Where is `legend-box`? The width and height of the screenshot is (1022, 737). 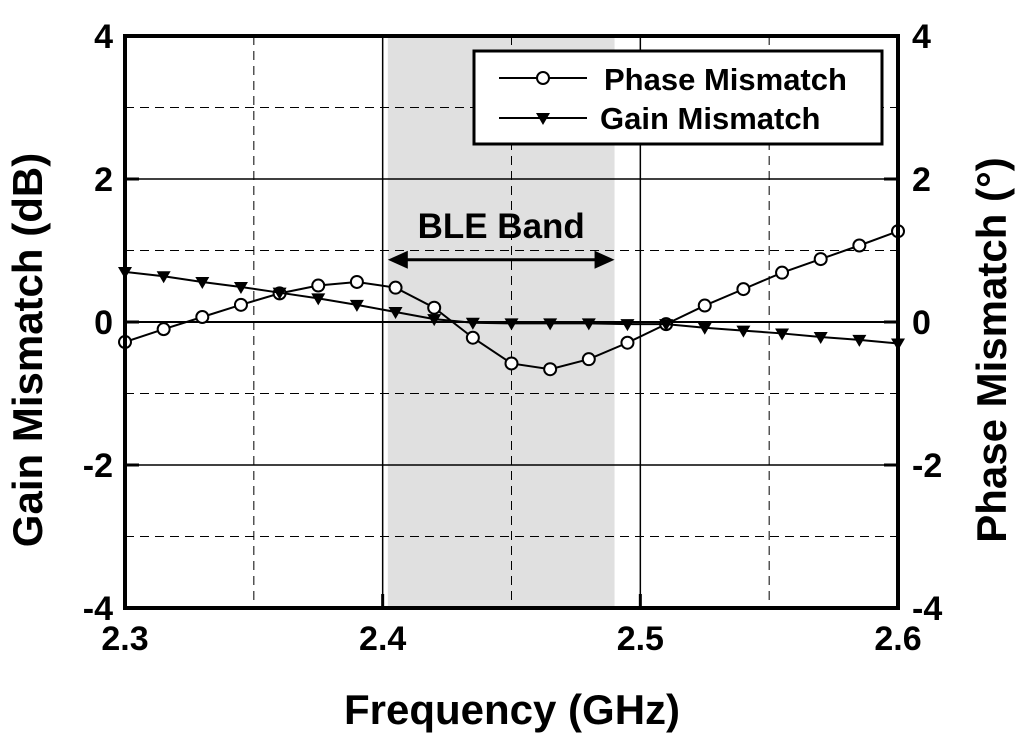 legend-box is located at coordinates (678, 97).